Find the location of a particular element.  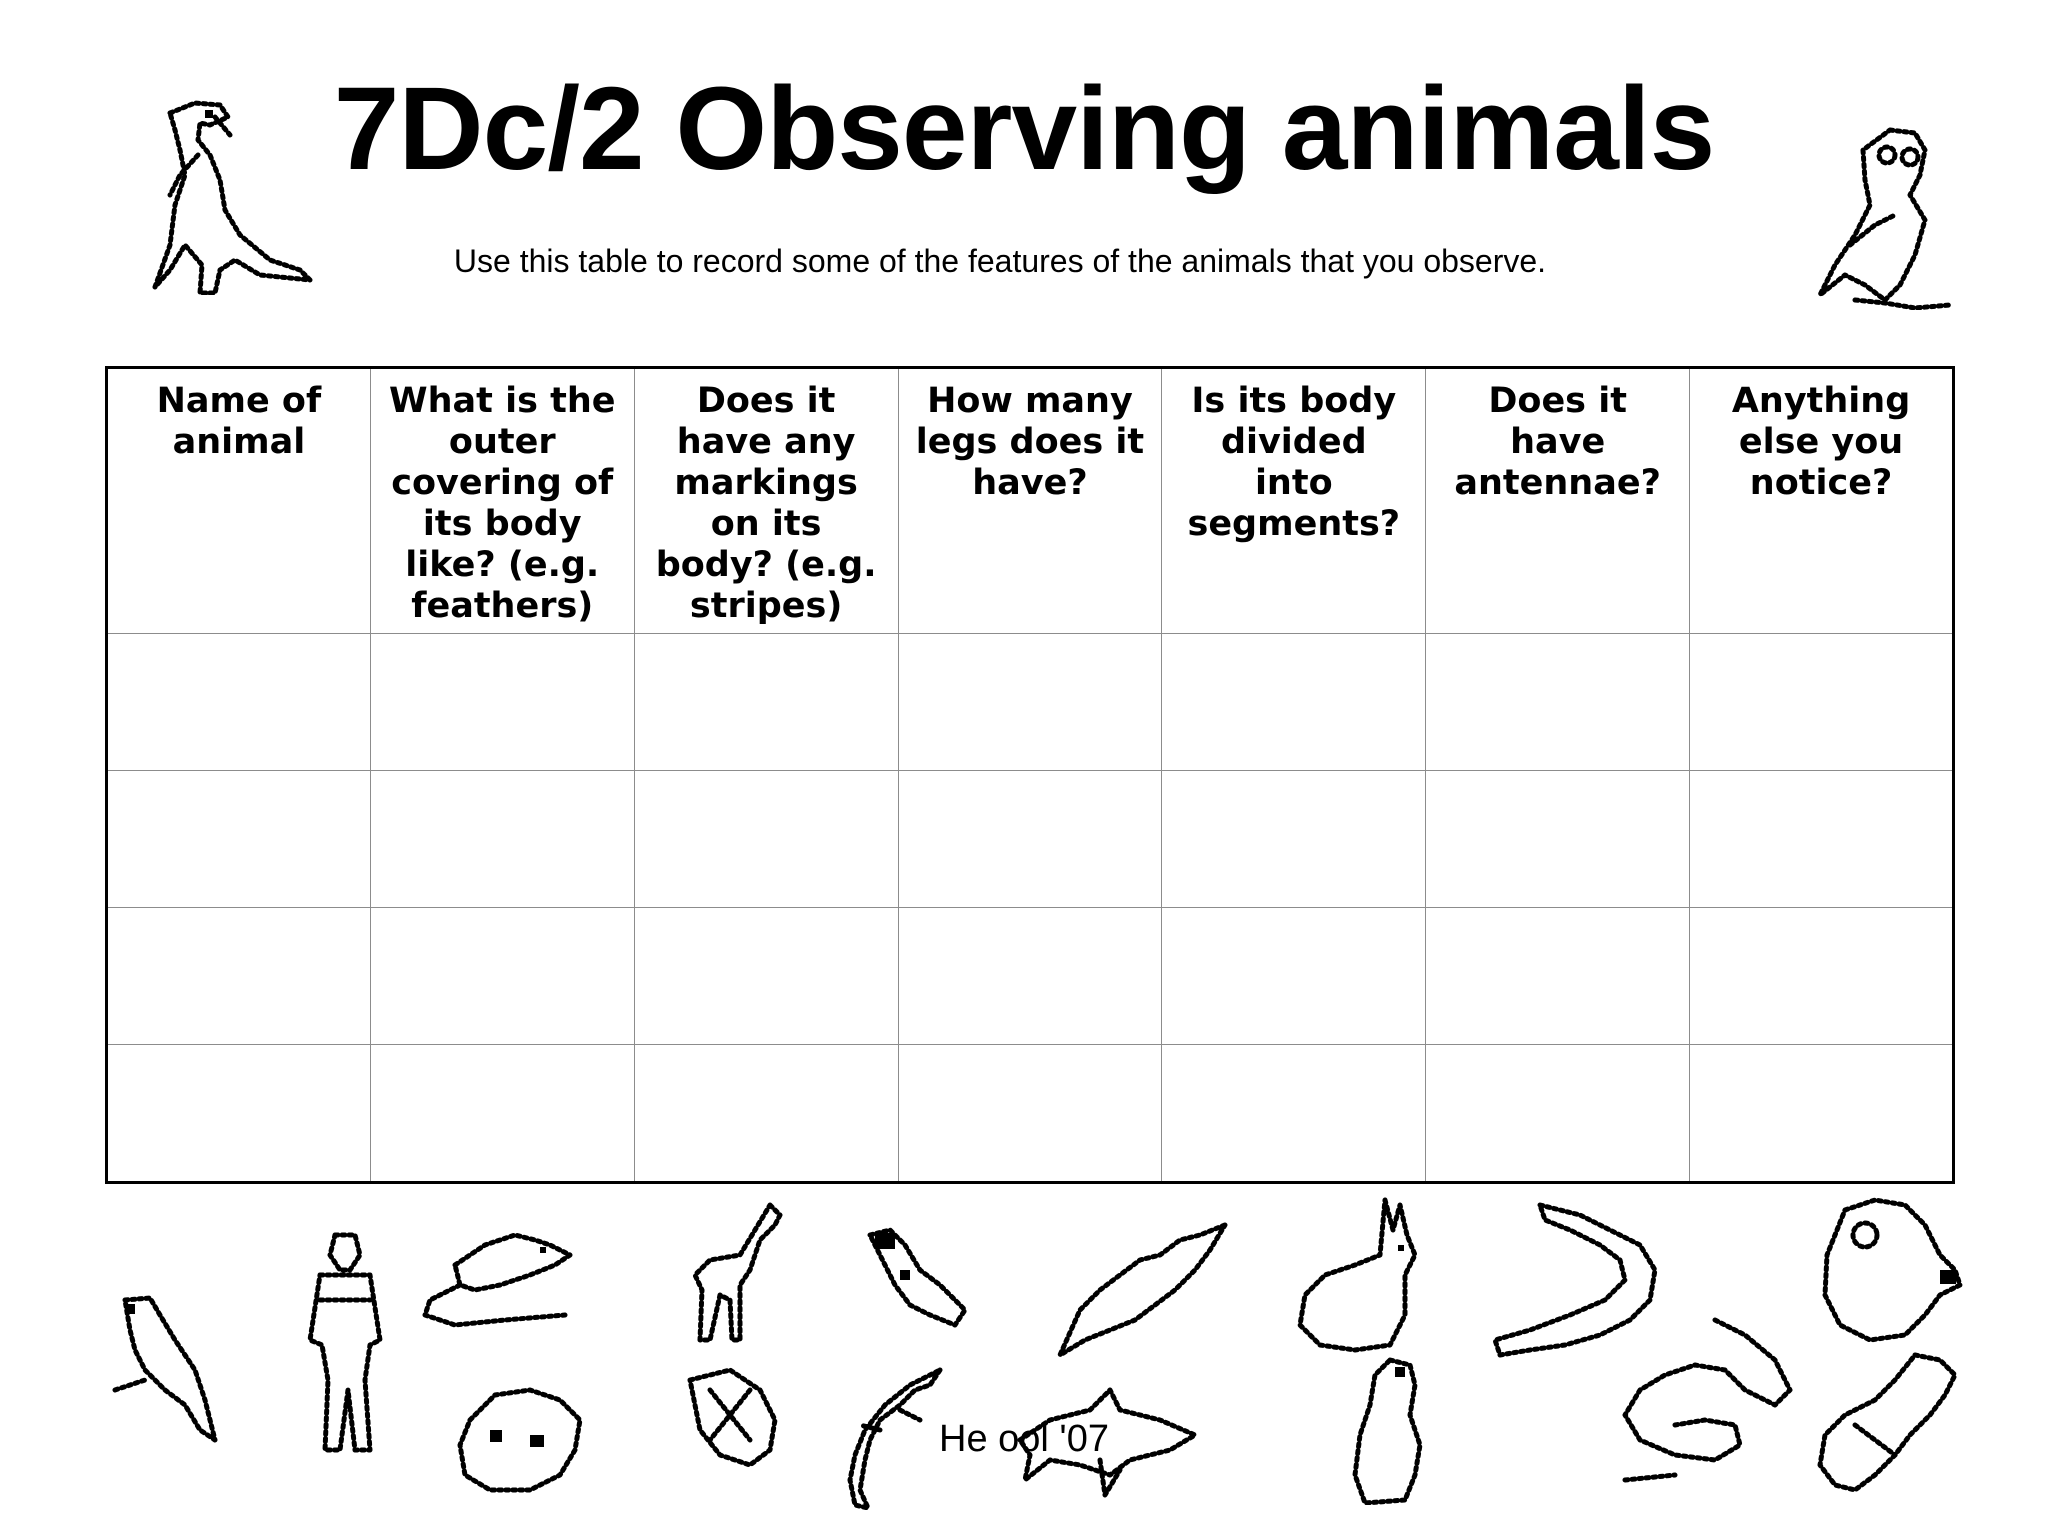

monkey-icon is located at coordinates (1890, 1270).